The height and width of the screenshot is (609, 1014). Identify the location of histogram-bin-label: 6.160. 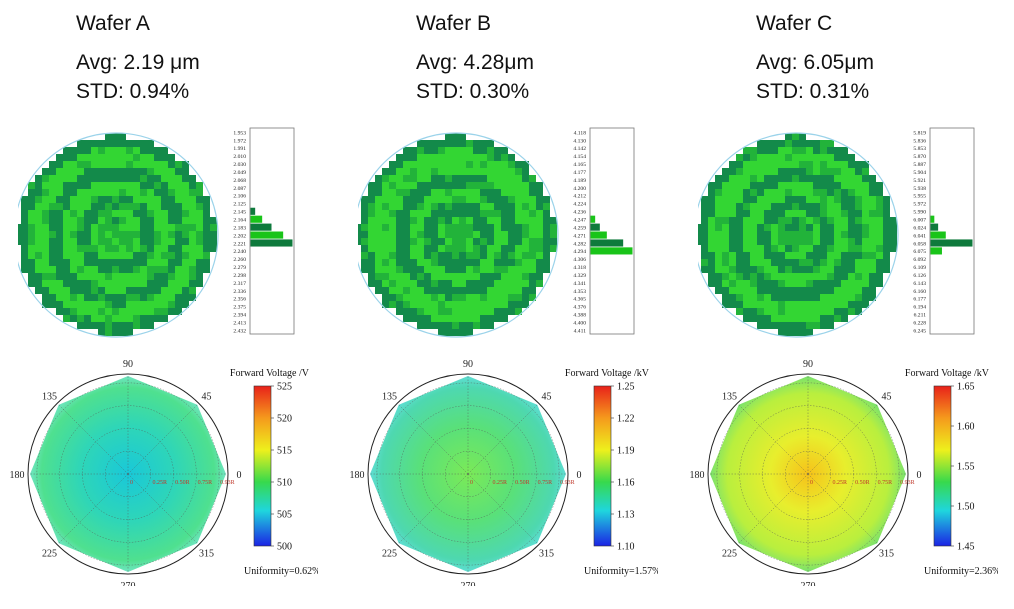
(919, 292).